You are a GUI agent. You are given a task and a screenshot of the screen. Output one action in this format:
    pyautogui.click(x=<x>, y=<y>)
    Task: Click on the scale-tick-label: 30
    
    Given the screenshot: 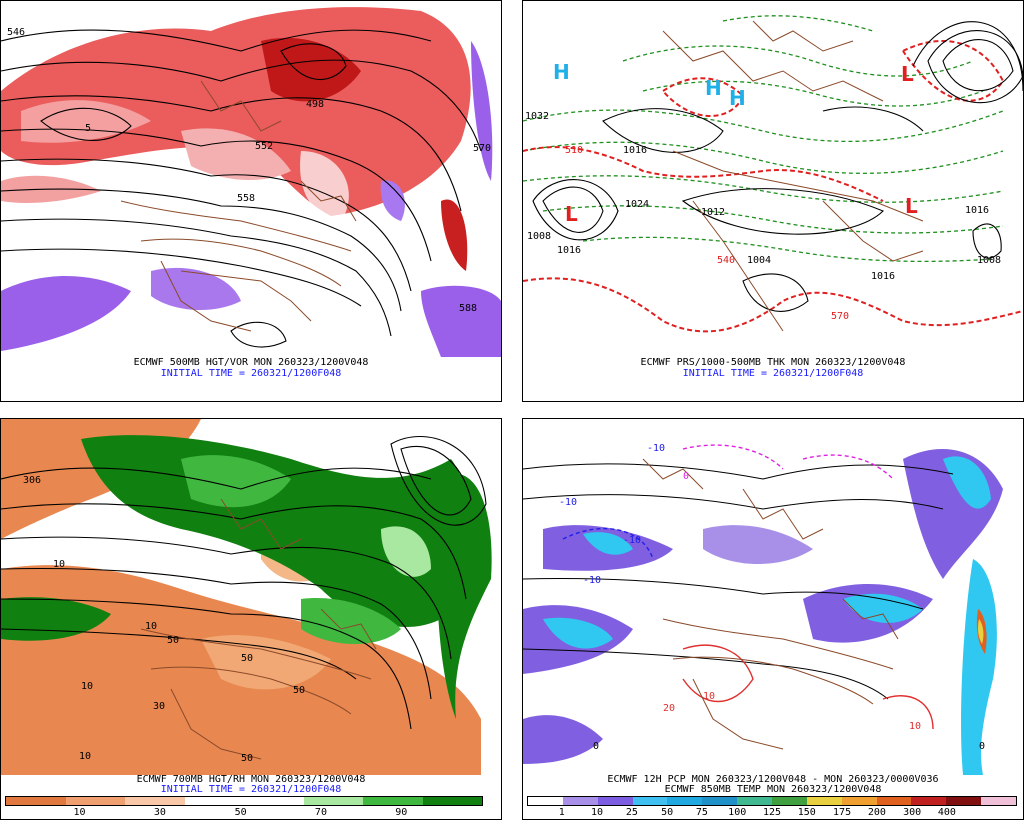 What is the action you would take?
    pyautogui.click(x=159, y=812)
    